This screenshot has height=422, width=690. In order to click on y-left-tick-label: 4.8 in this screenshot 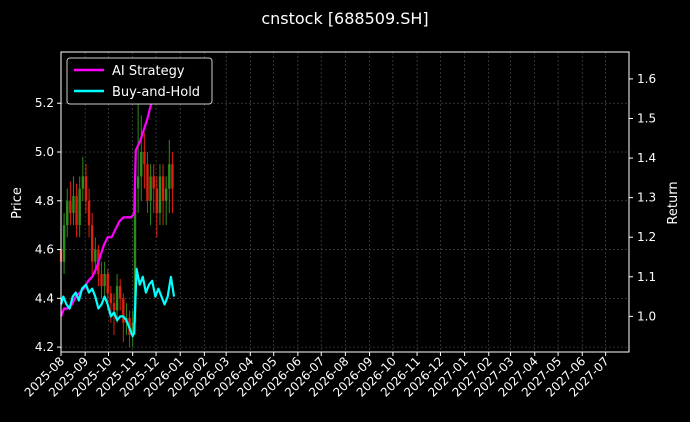, I will do `click(44, 201)`.